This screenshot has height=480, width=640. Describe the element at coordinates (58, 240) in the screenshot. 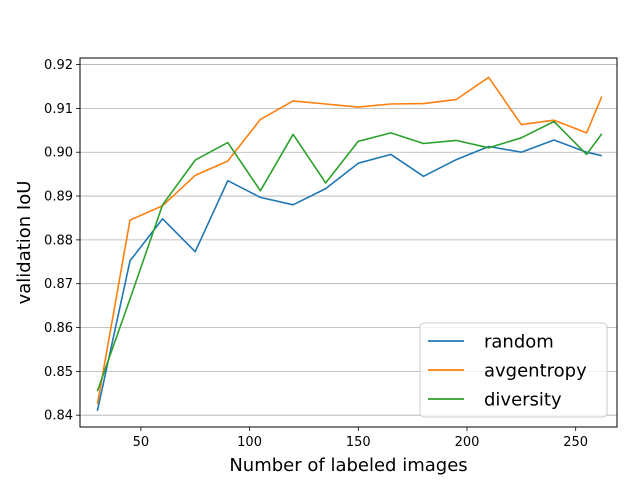

I see `y-tick-label: 0.88` at that location.